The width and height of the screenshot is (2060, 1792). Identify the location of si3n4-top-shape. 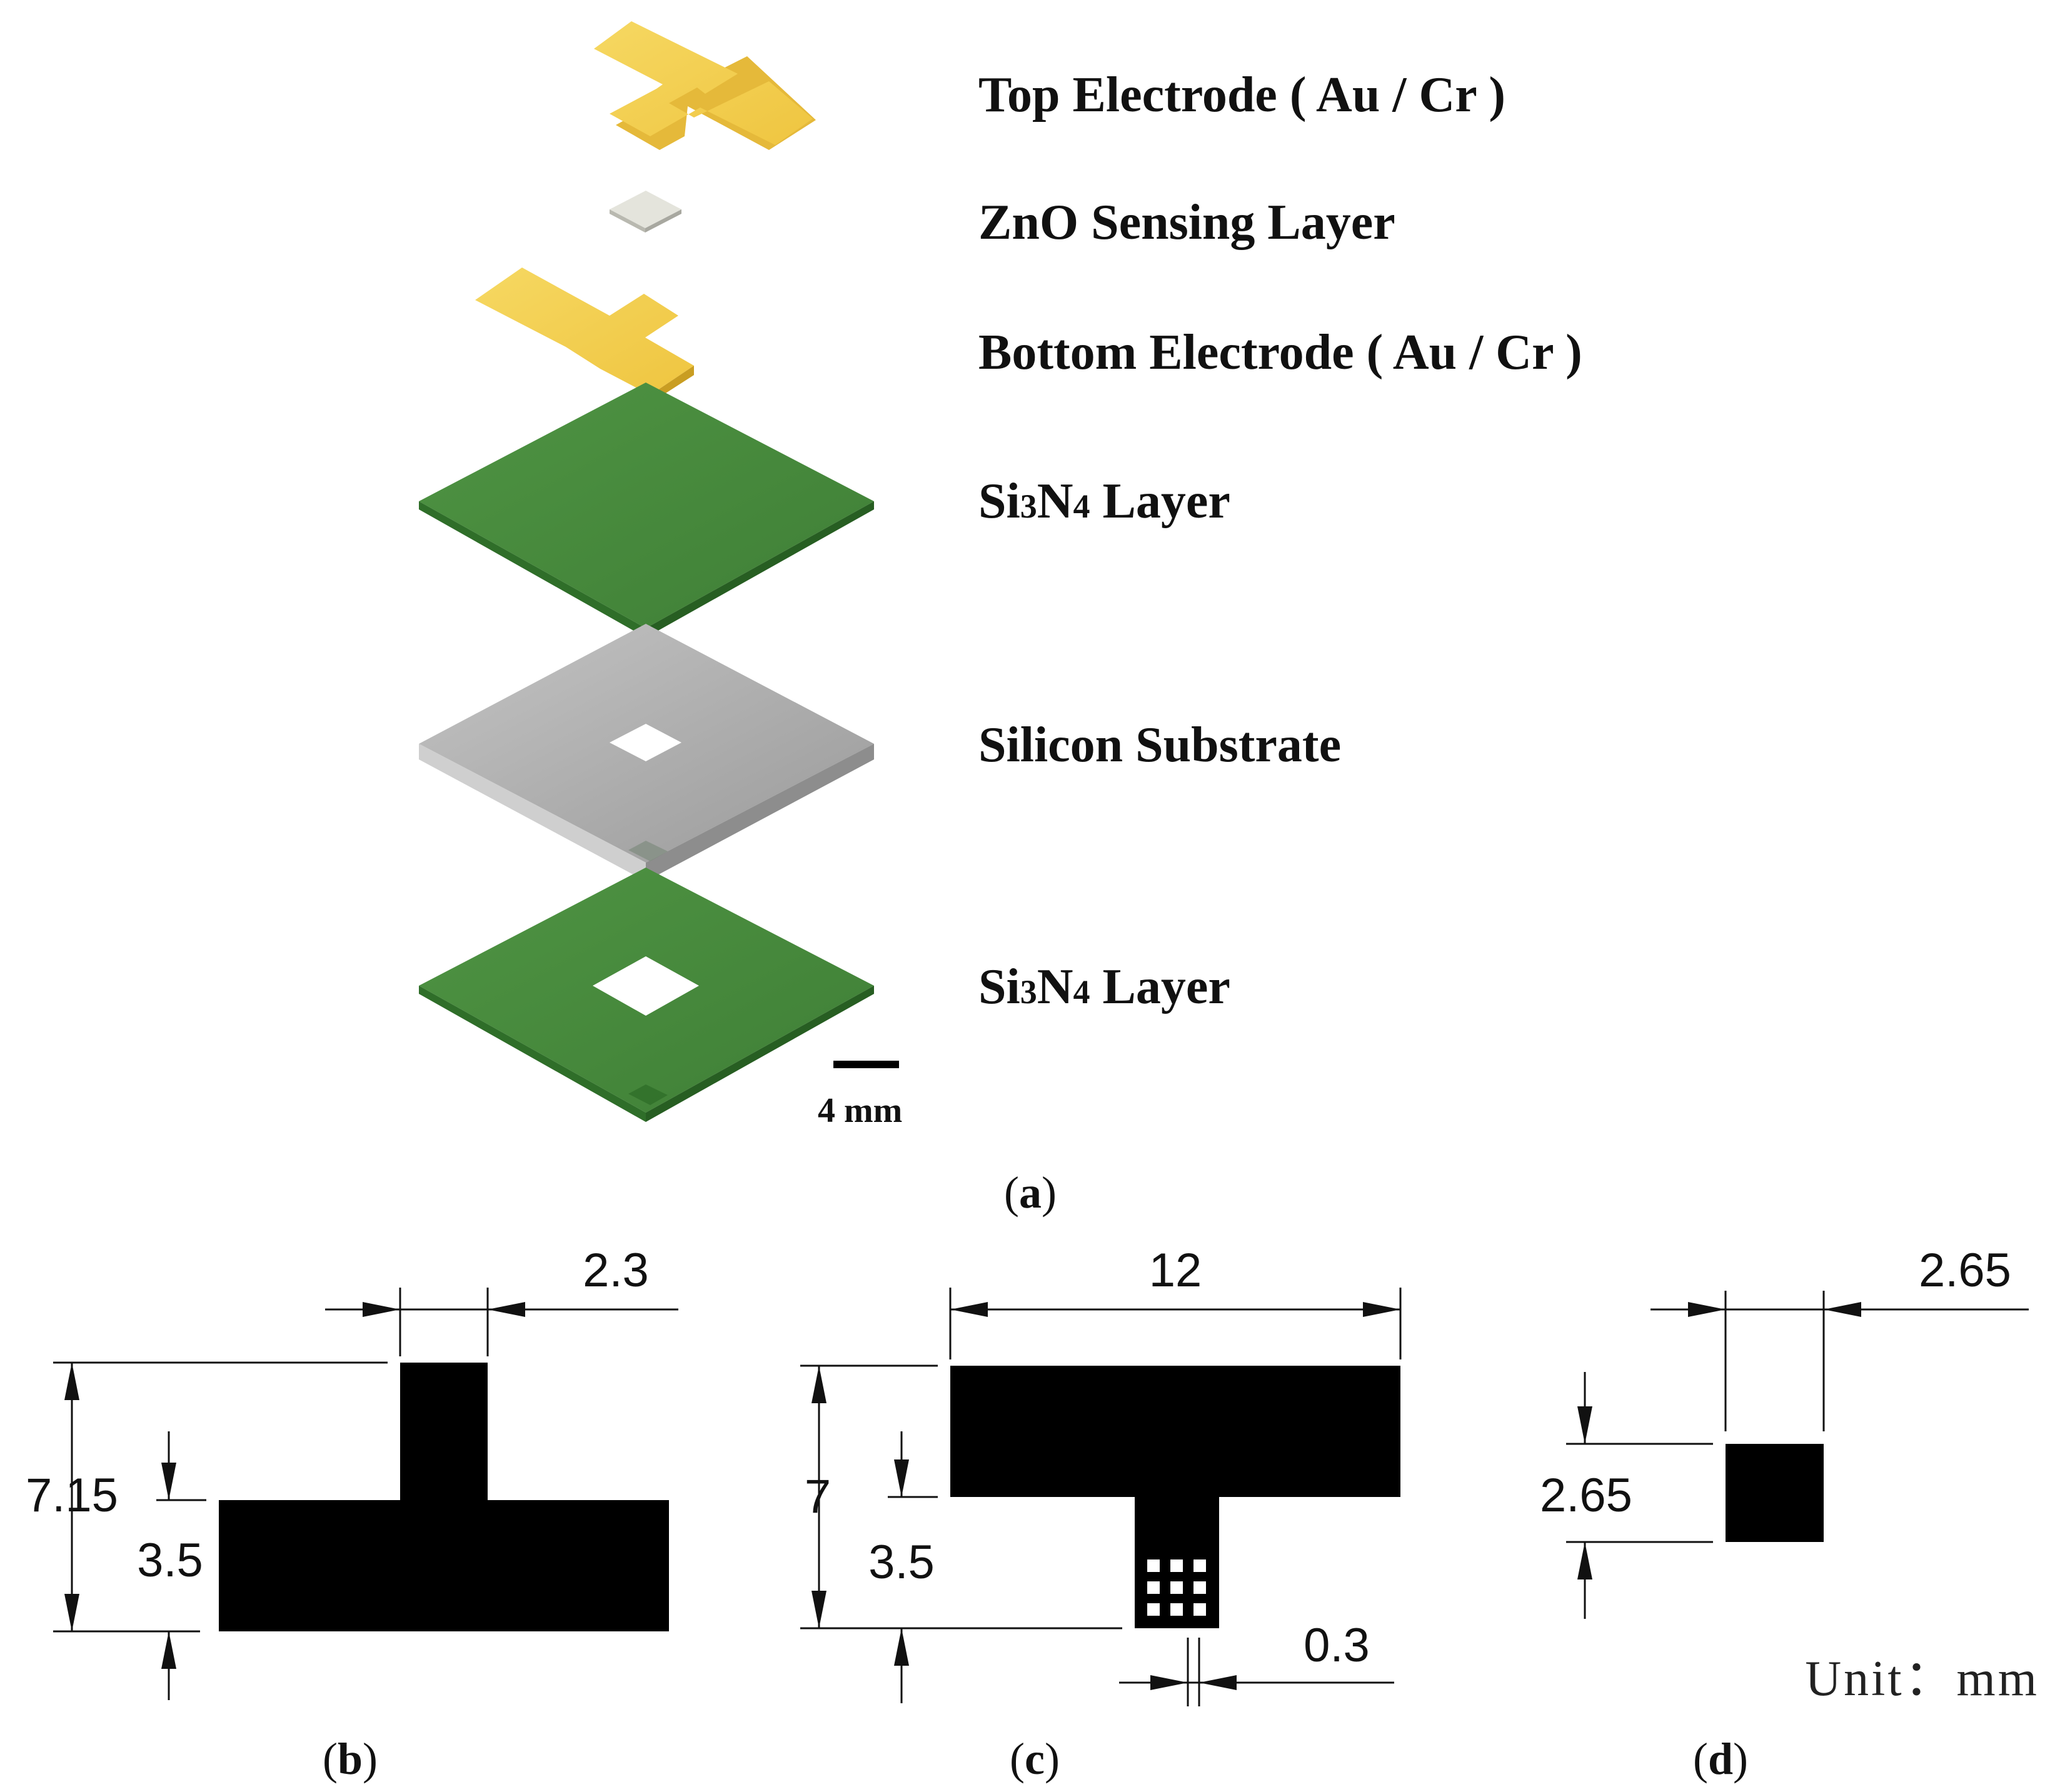
(646, 511).